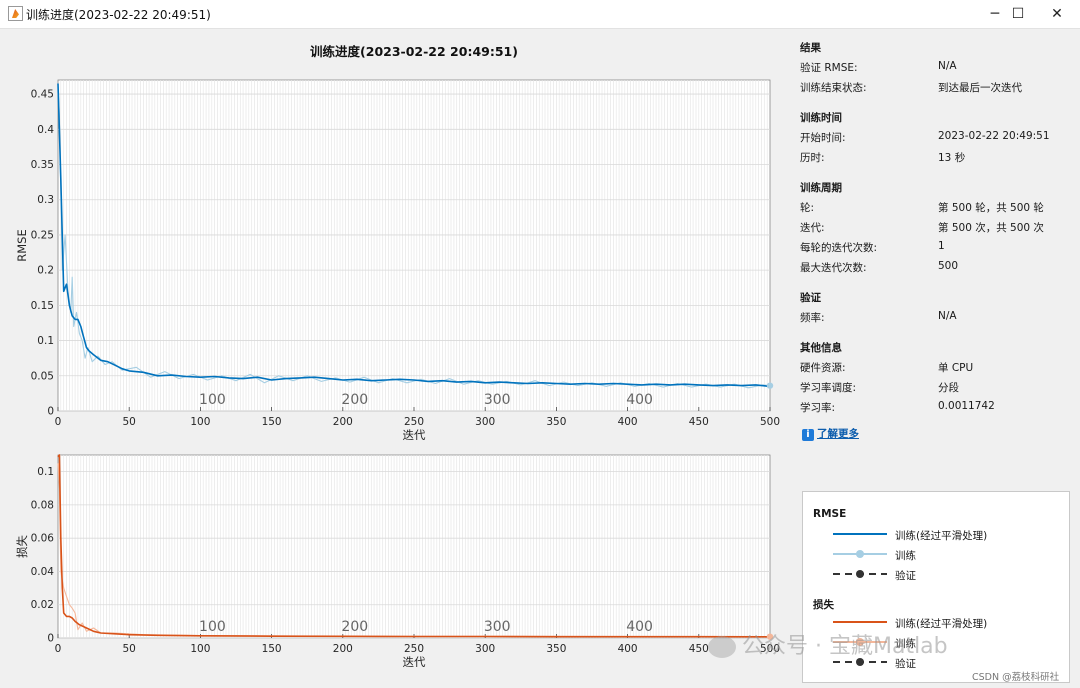 This screenshot has height=688, width=1080. Describe the element at coordinates (807, 208) in the screenshot. I see `epoch-label: 轮:` at that location.